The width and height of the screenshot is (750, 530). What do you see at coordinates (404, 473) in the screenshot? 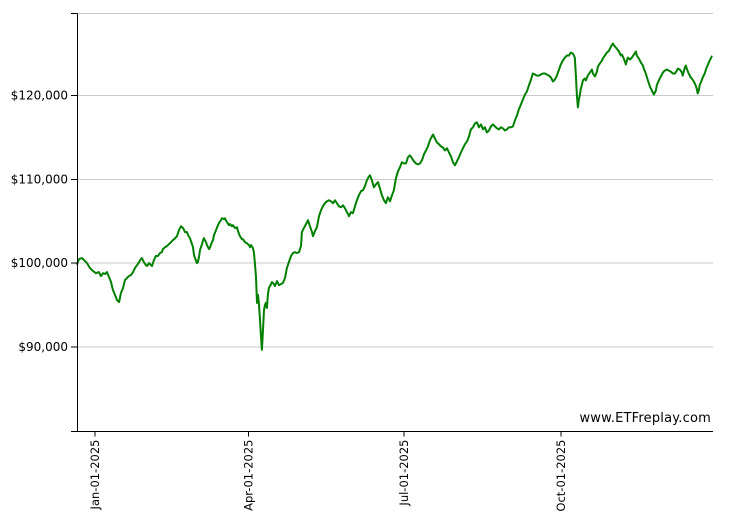
I see `x-tick-label: Jul-01-2025` at bounding box center [404, 473].